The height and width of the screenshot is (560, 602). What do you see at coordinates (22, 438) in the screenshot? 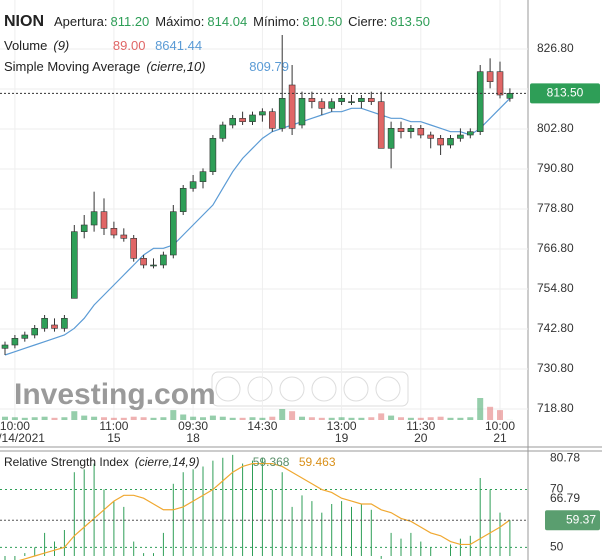
I see `x-date-label: 10/14/2021` at bounding box center [22, 438].